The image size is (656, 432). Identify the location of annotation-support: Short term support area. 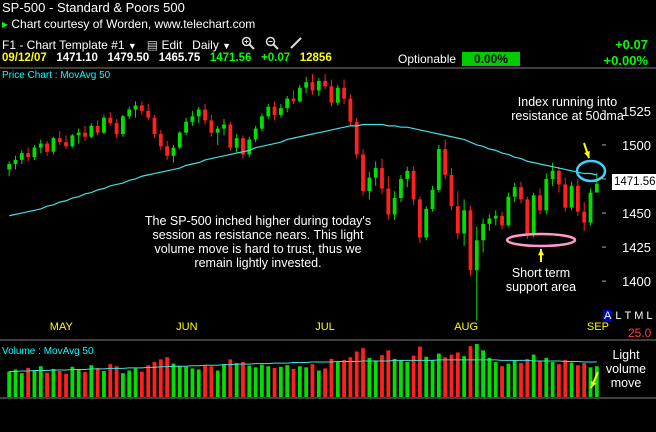
(541, 280).